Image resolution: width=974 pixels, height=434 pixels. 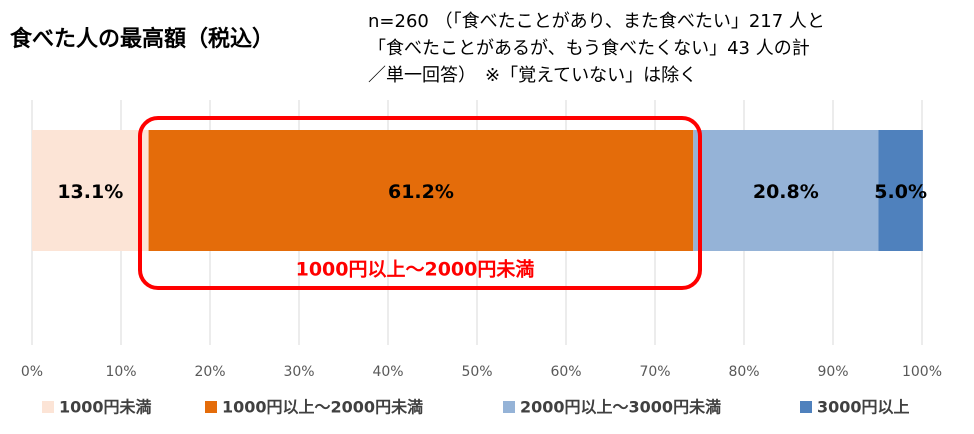 I want to click on x-tick-label: 70%, so click(x=654, y=372).